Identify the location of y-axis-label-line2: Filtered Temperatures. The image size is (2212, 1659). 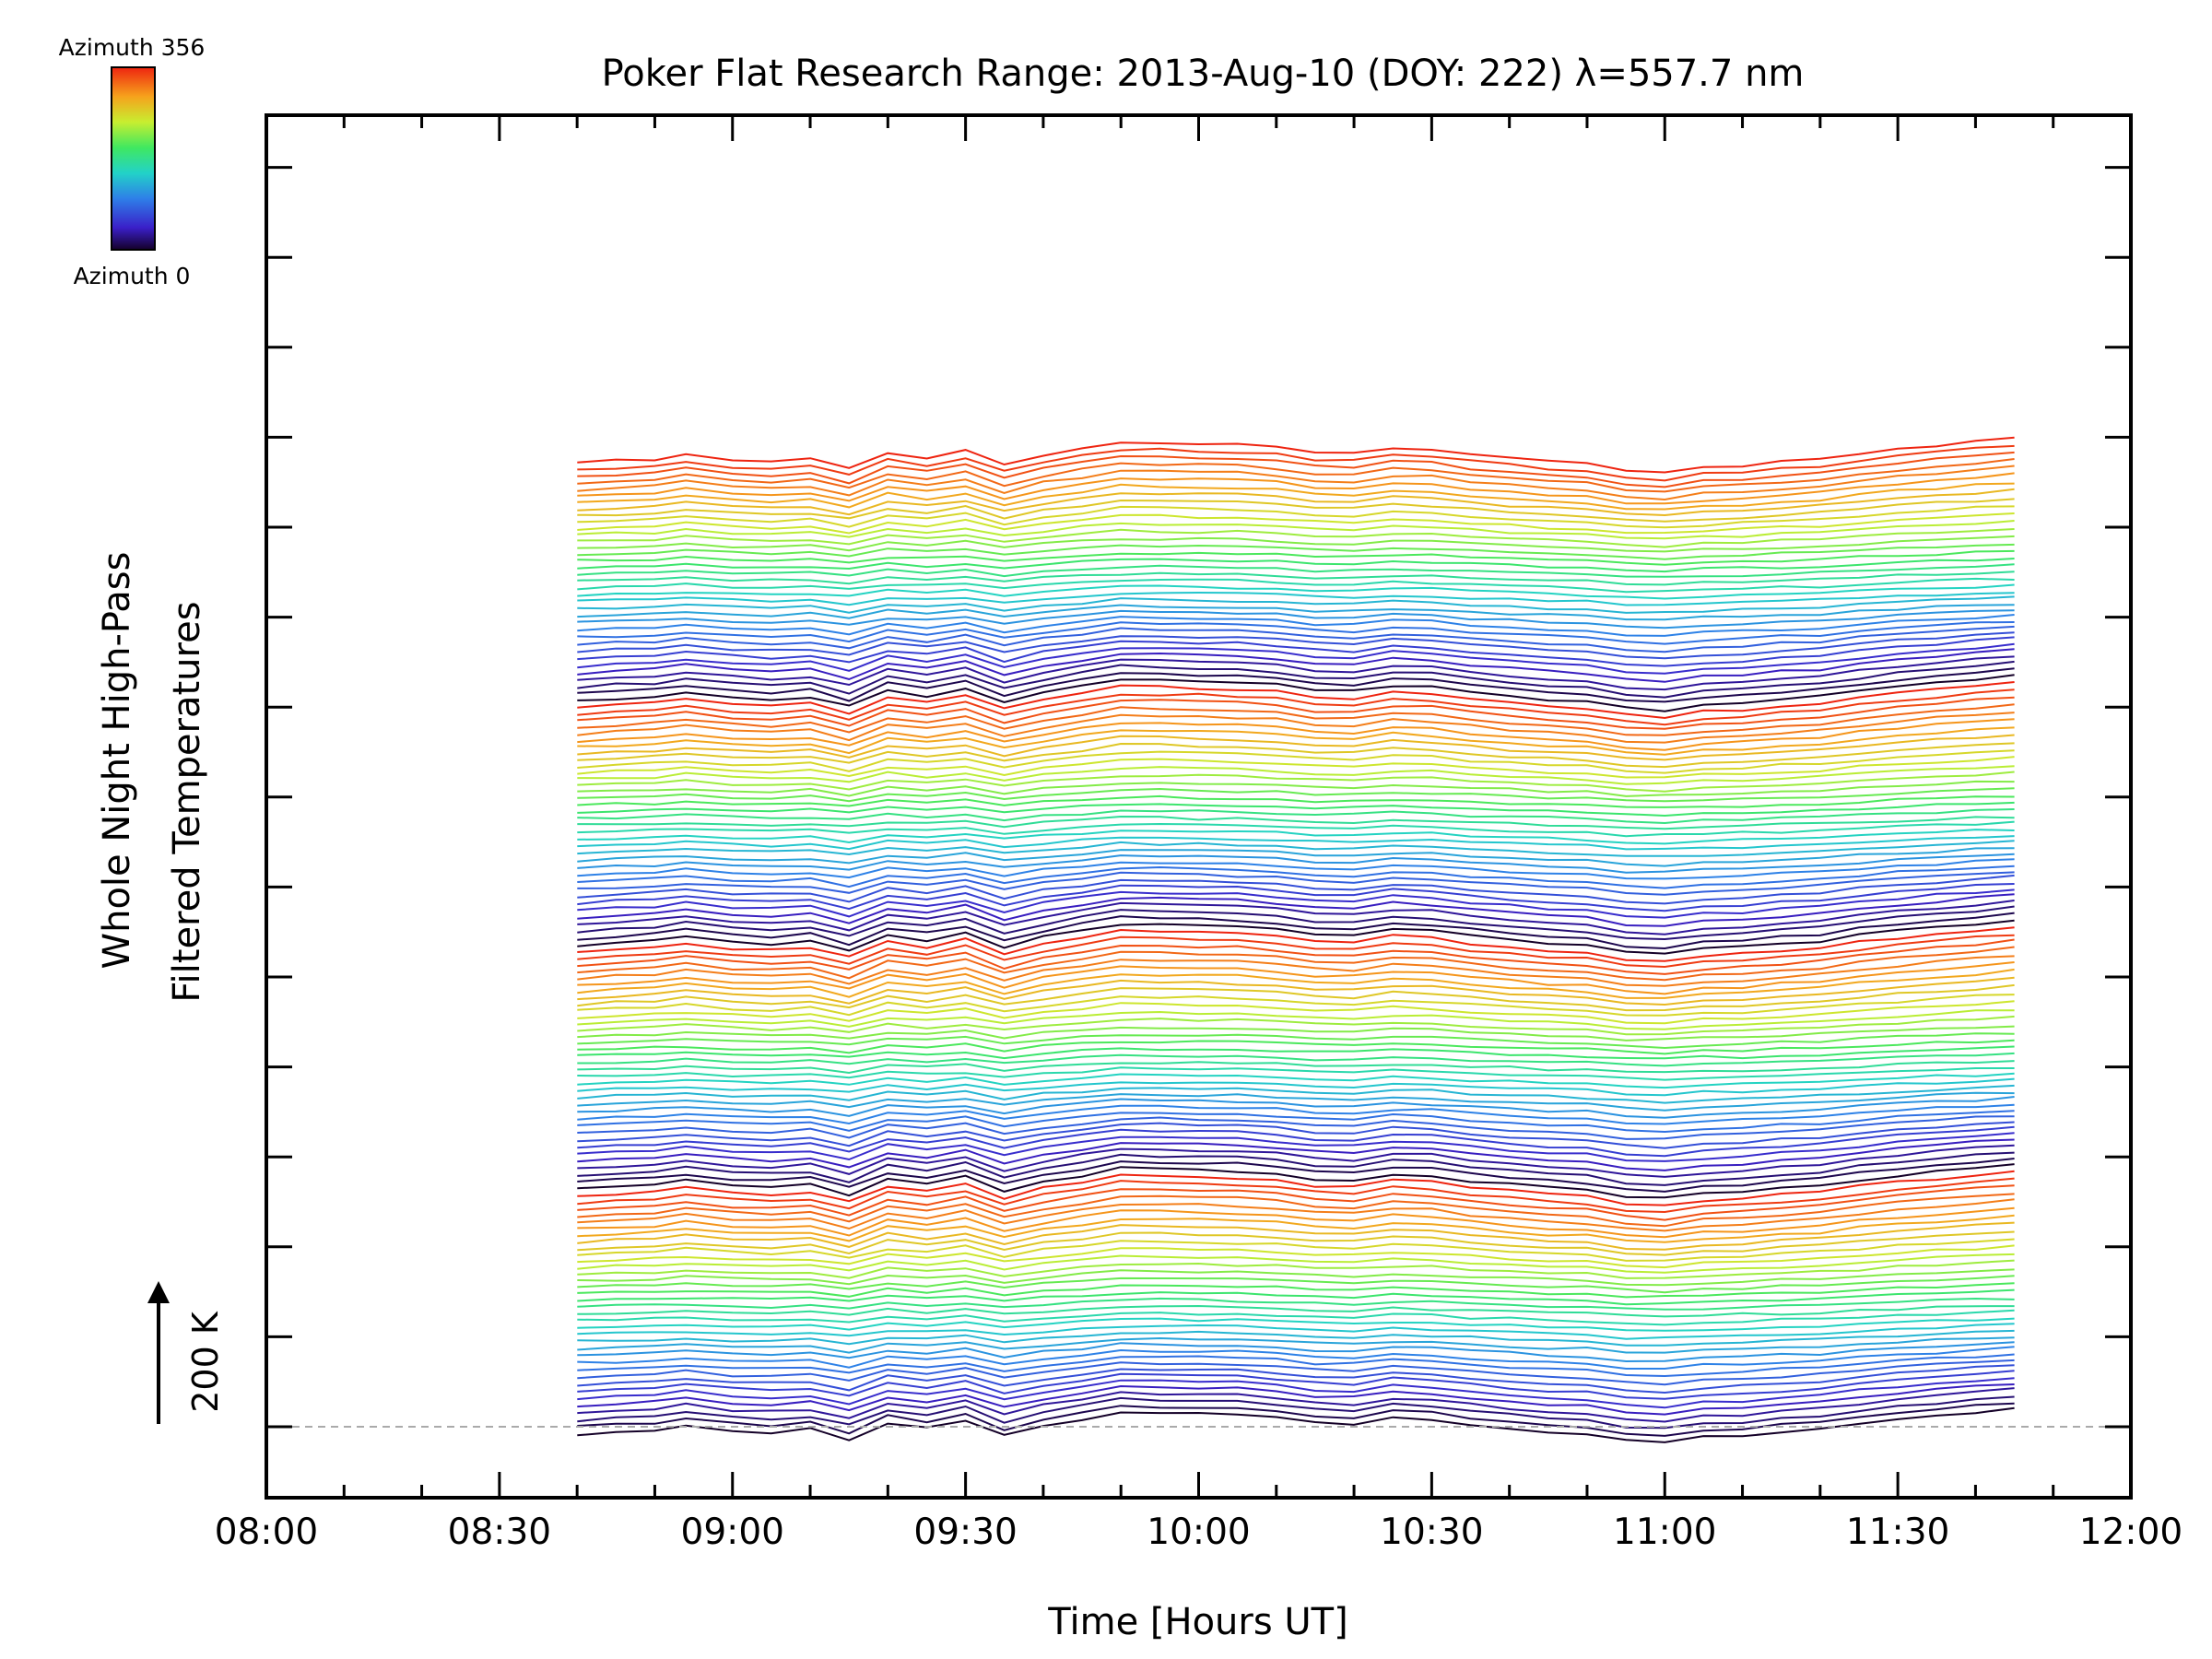
(187, 801).